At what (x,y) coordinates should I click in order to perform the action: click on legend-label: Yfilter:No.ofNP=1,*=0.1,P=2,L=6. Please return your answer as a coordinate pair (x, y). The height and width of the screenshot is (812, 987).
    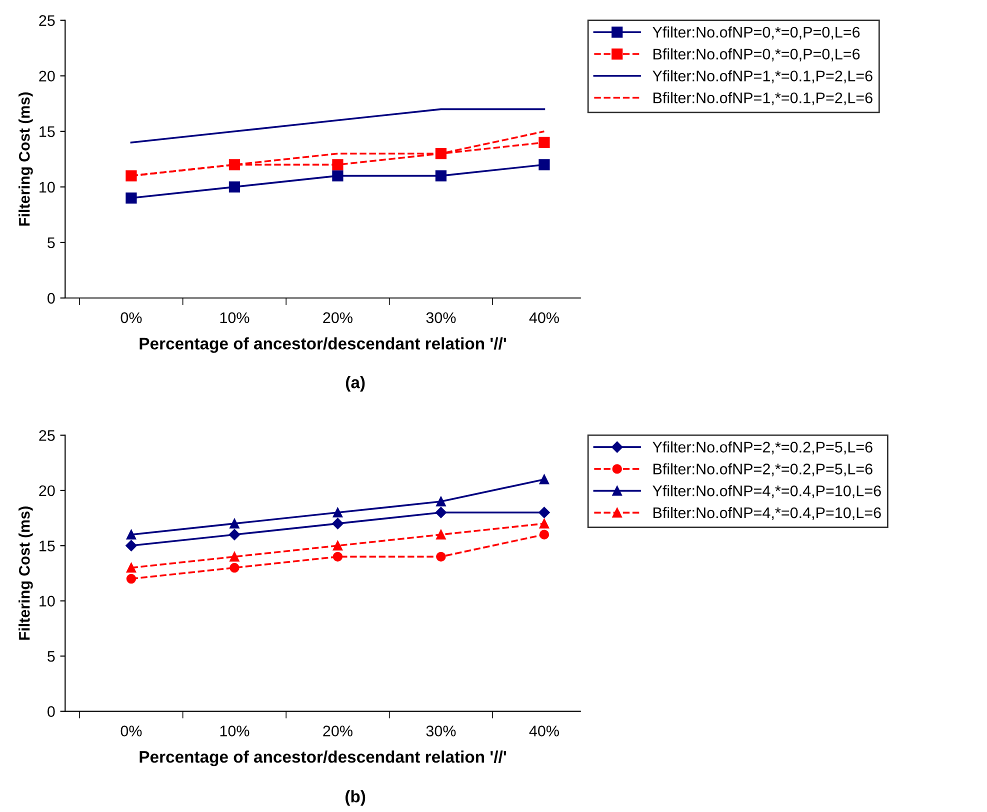
    Looking at the image, I should click on (762, 77).